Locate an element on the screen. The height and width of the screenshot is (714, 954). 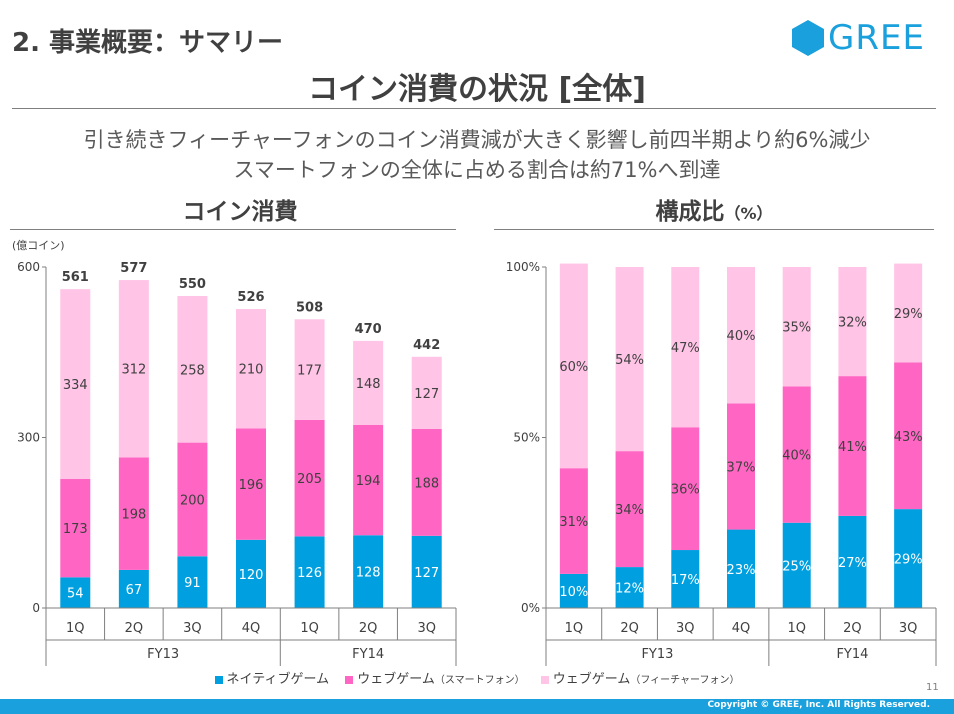
data-label-web-smartphone: 194 is located at coordinates (368, 481).